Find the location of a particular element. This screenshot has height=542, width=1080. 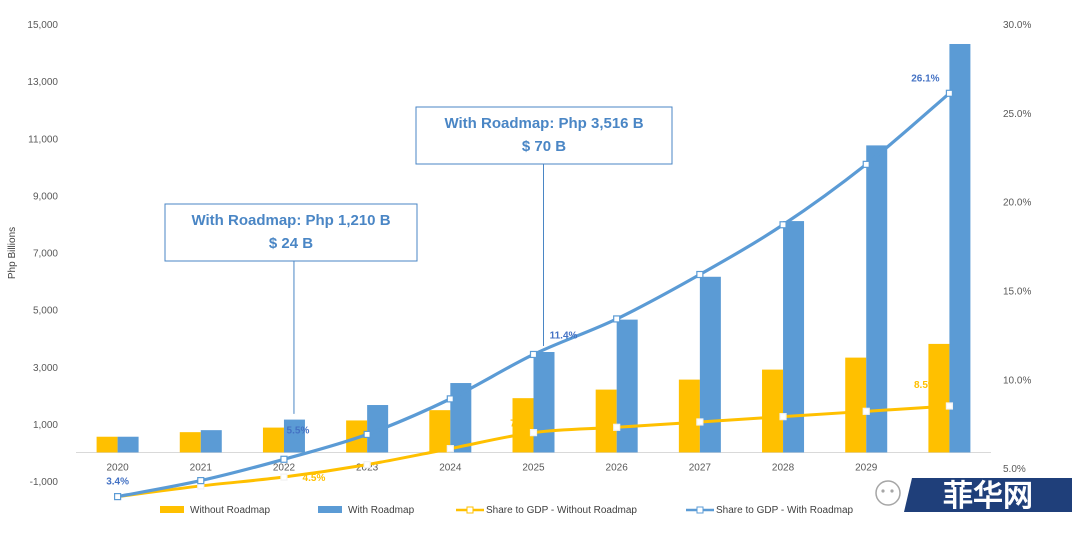

y-tick-label: 11,000 is located at coordinates (43, 139).